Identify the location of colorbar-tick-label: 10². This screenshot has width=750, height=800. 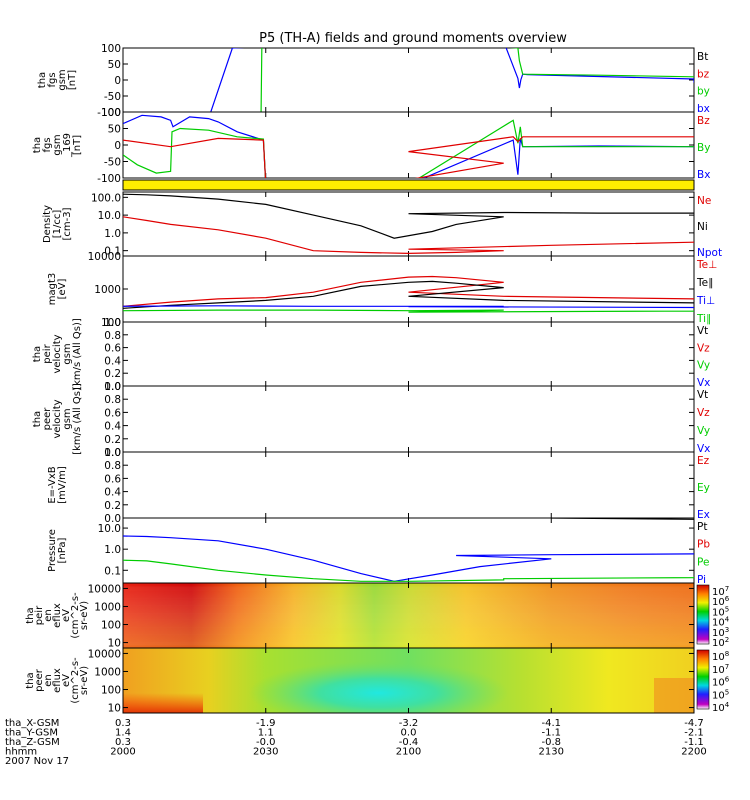
(720, 642).